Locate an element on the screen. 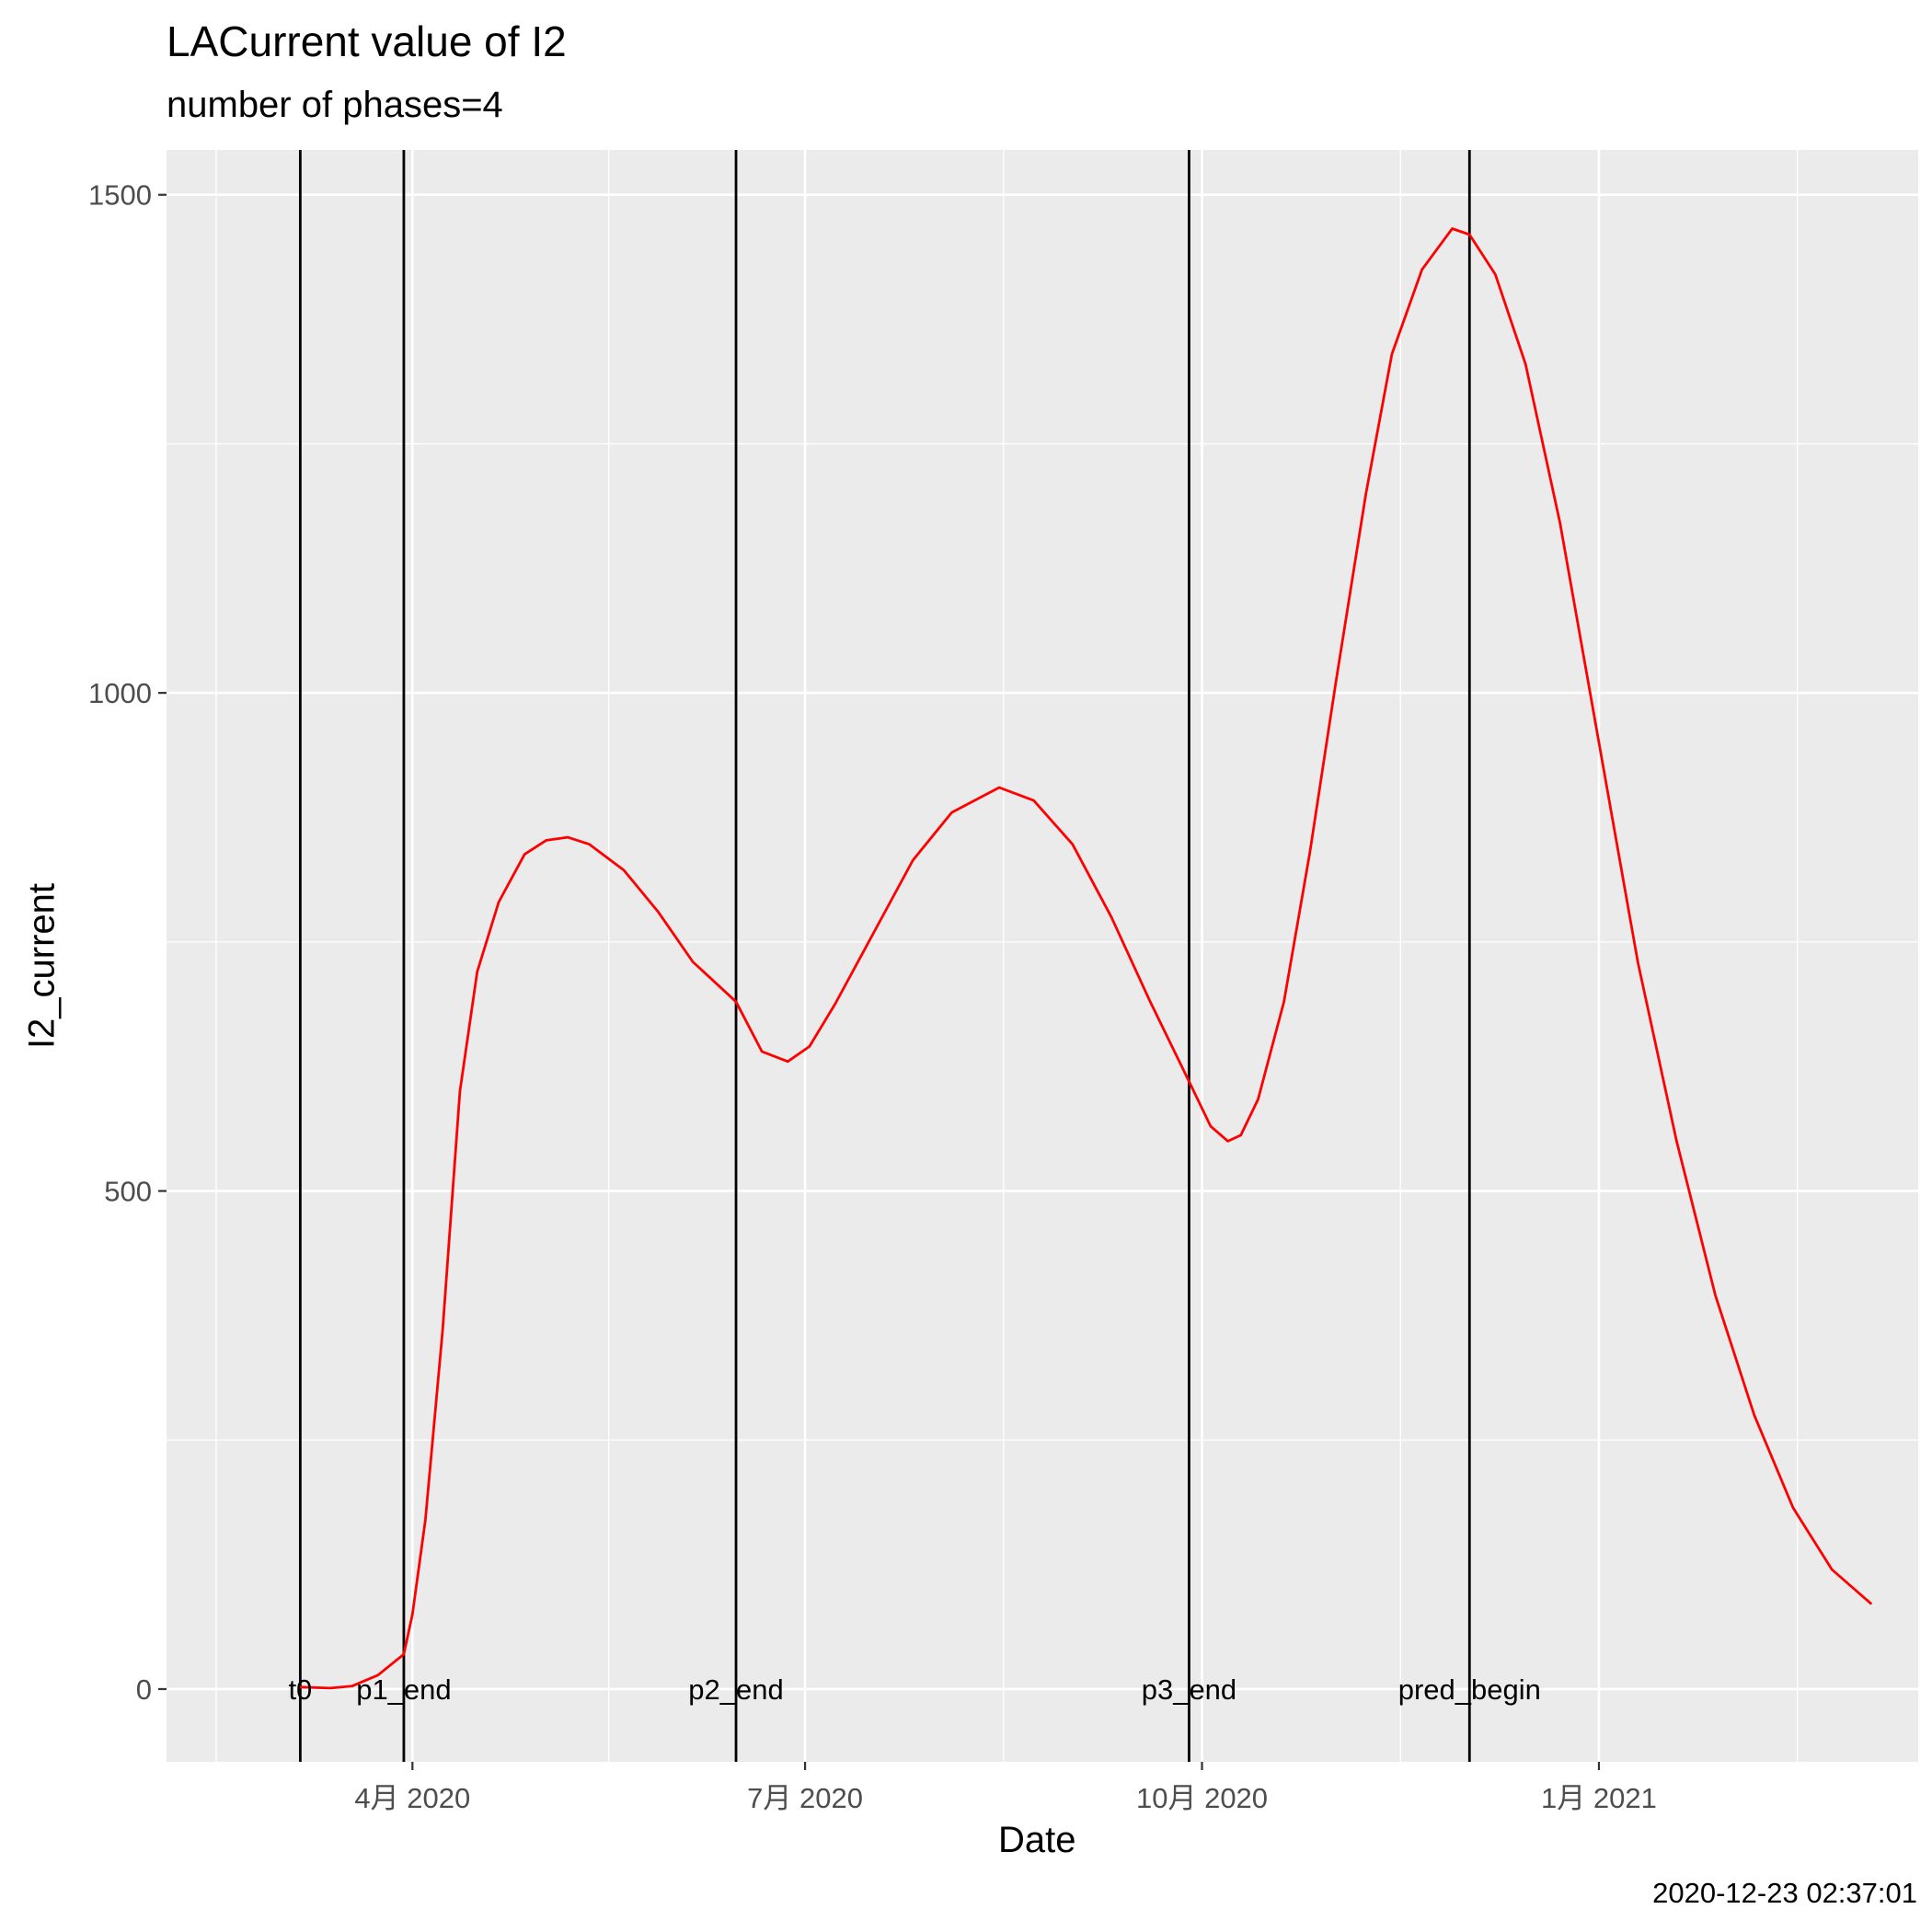  phase-label: pred_begin is located at coordinates (1469, 1689).